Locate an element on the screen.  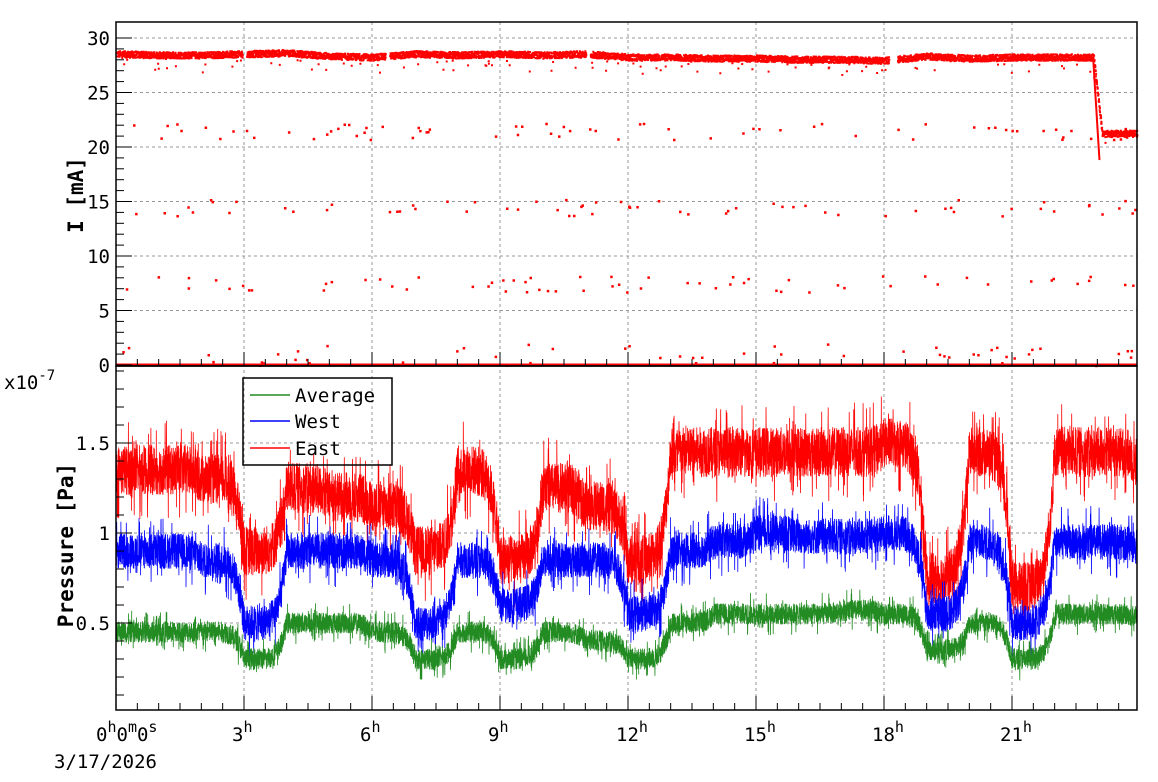
x-tick-label: 3h is located at coordinates (242, 732).